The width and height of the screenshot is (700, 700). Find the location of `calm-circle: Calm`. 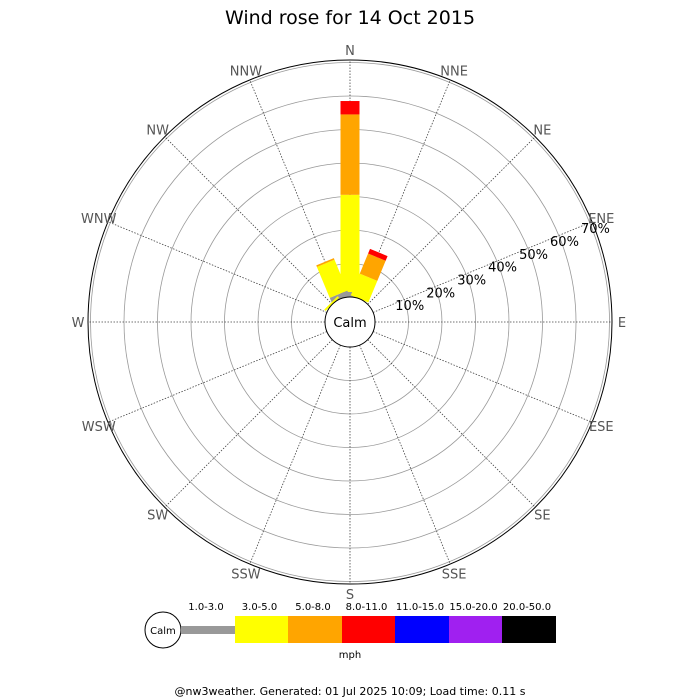

calm-circle: Calm is located at coordinates (350, 322).